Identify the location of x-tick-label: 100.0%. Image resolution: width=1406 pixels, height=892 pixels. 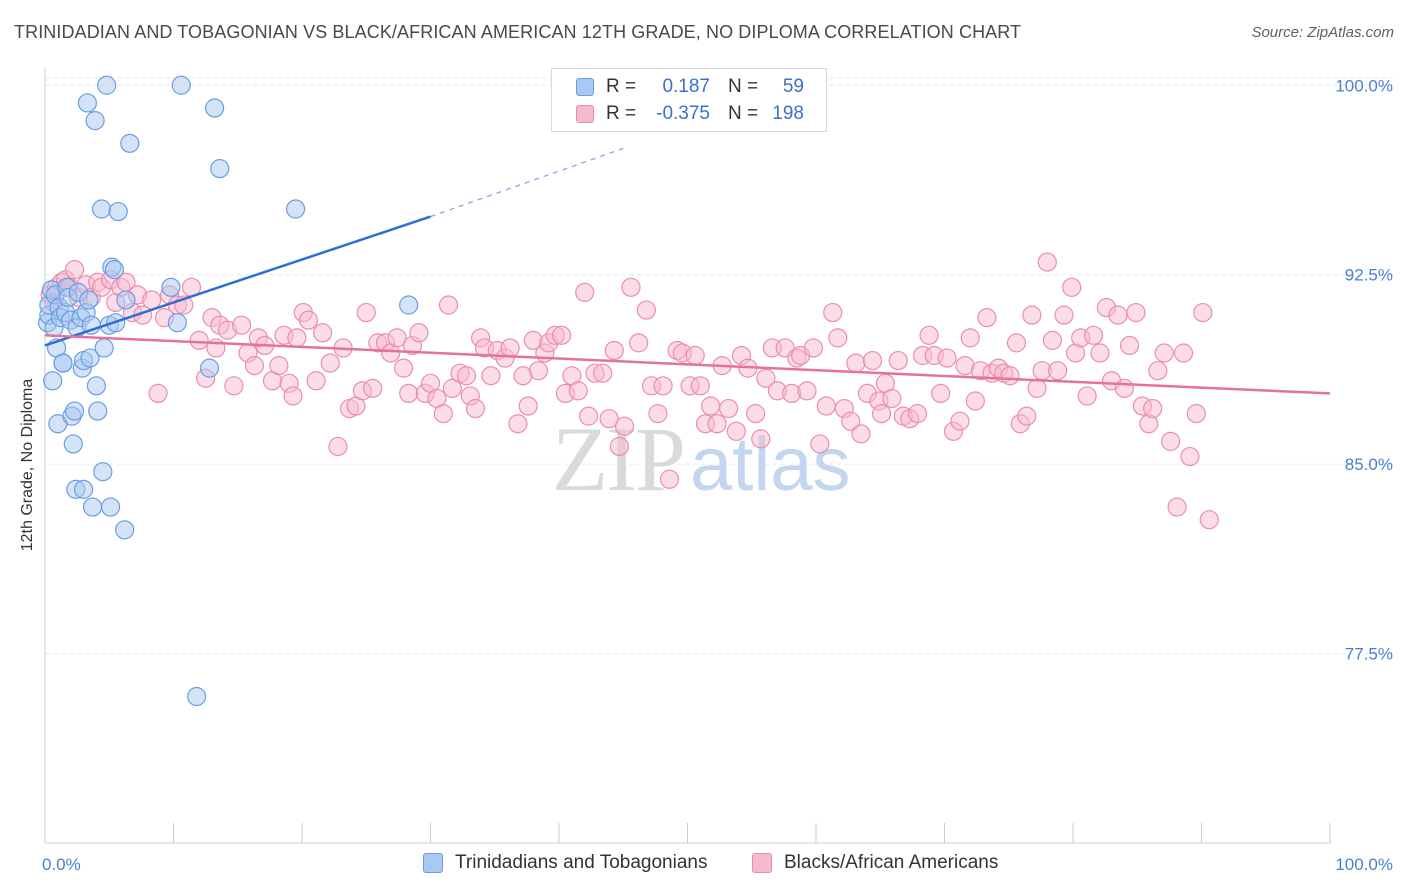
(1364, 864).